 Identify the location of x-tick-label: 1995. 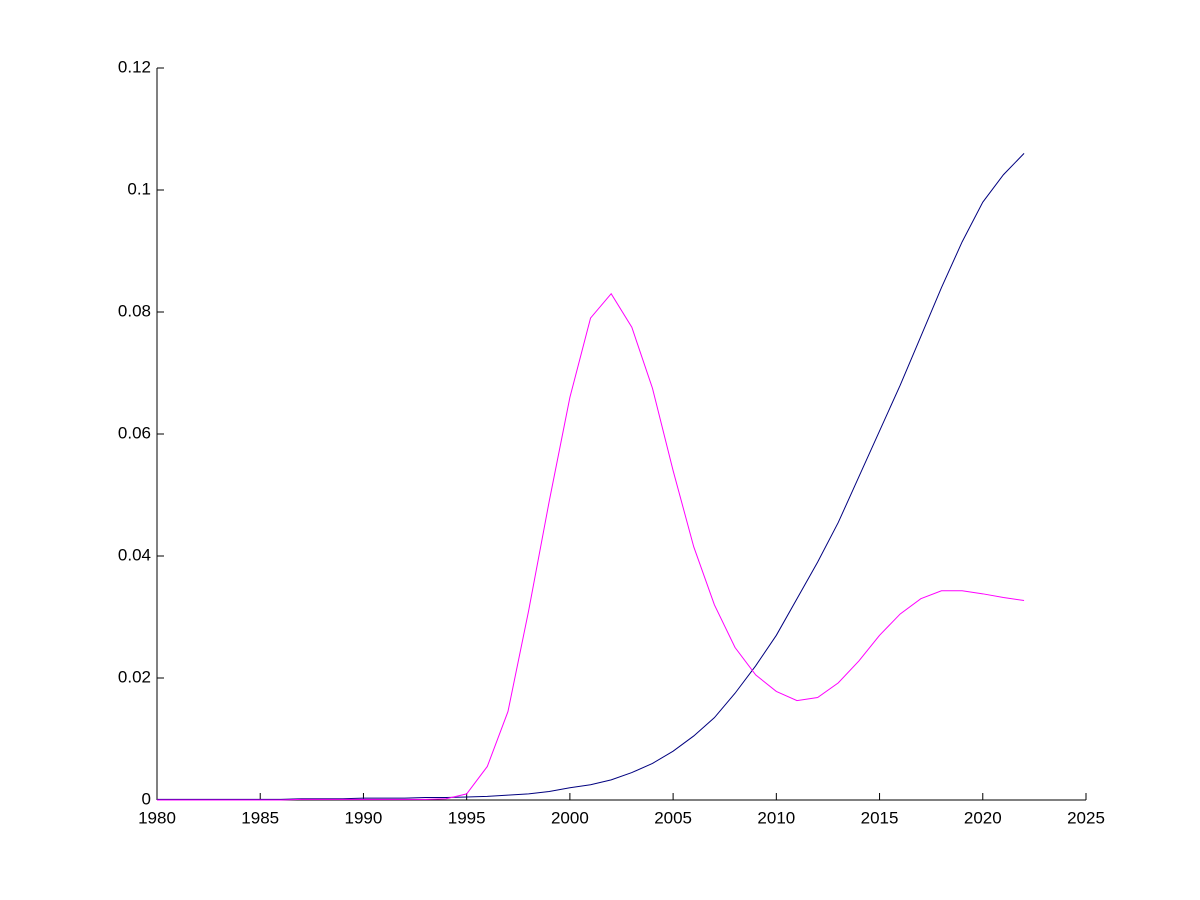
(467, 817).